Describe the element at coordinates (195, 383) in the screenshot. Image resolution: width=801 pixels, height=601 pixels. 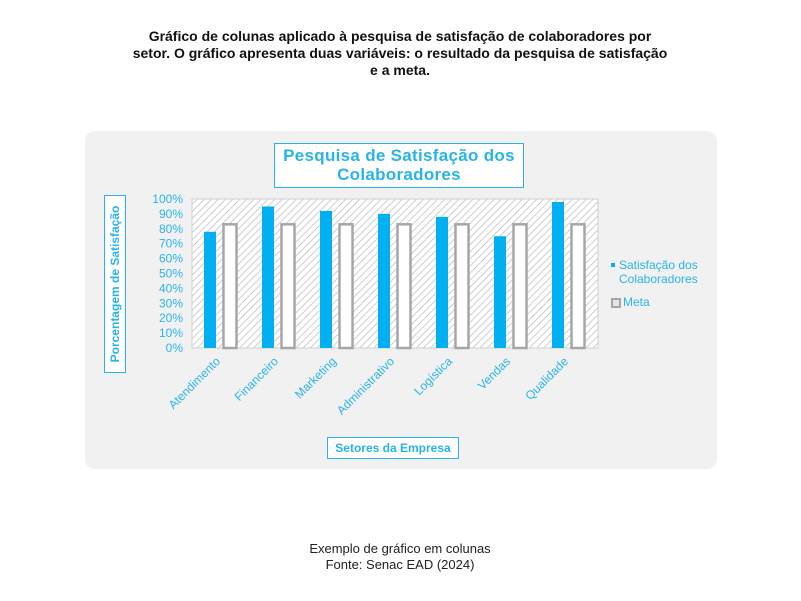
I see `x-tick-label: Atendimento` at that location.